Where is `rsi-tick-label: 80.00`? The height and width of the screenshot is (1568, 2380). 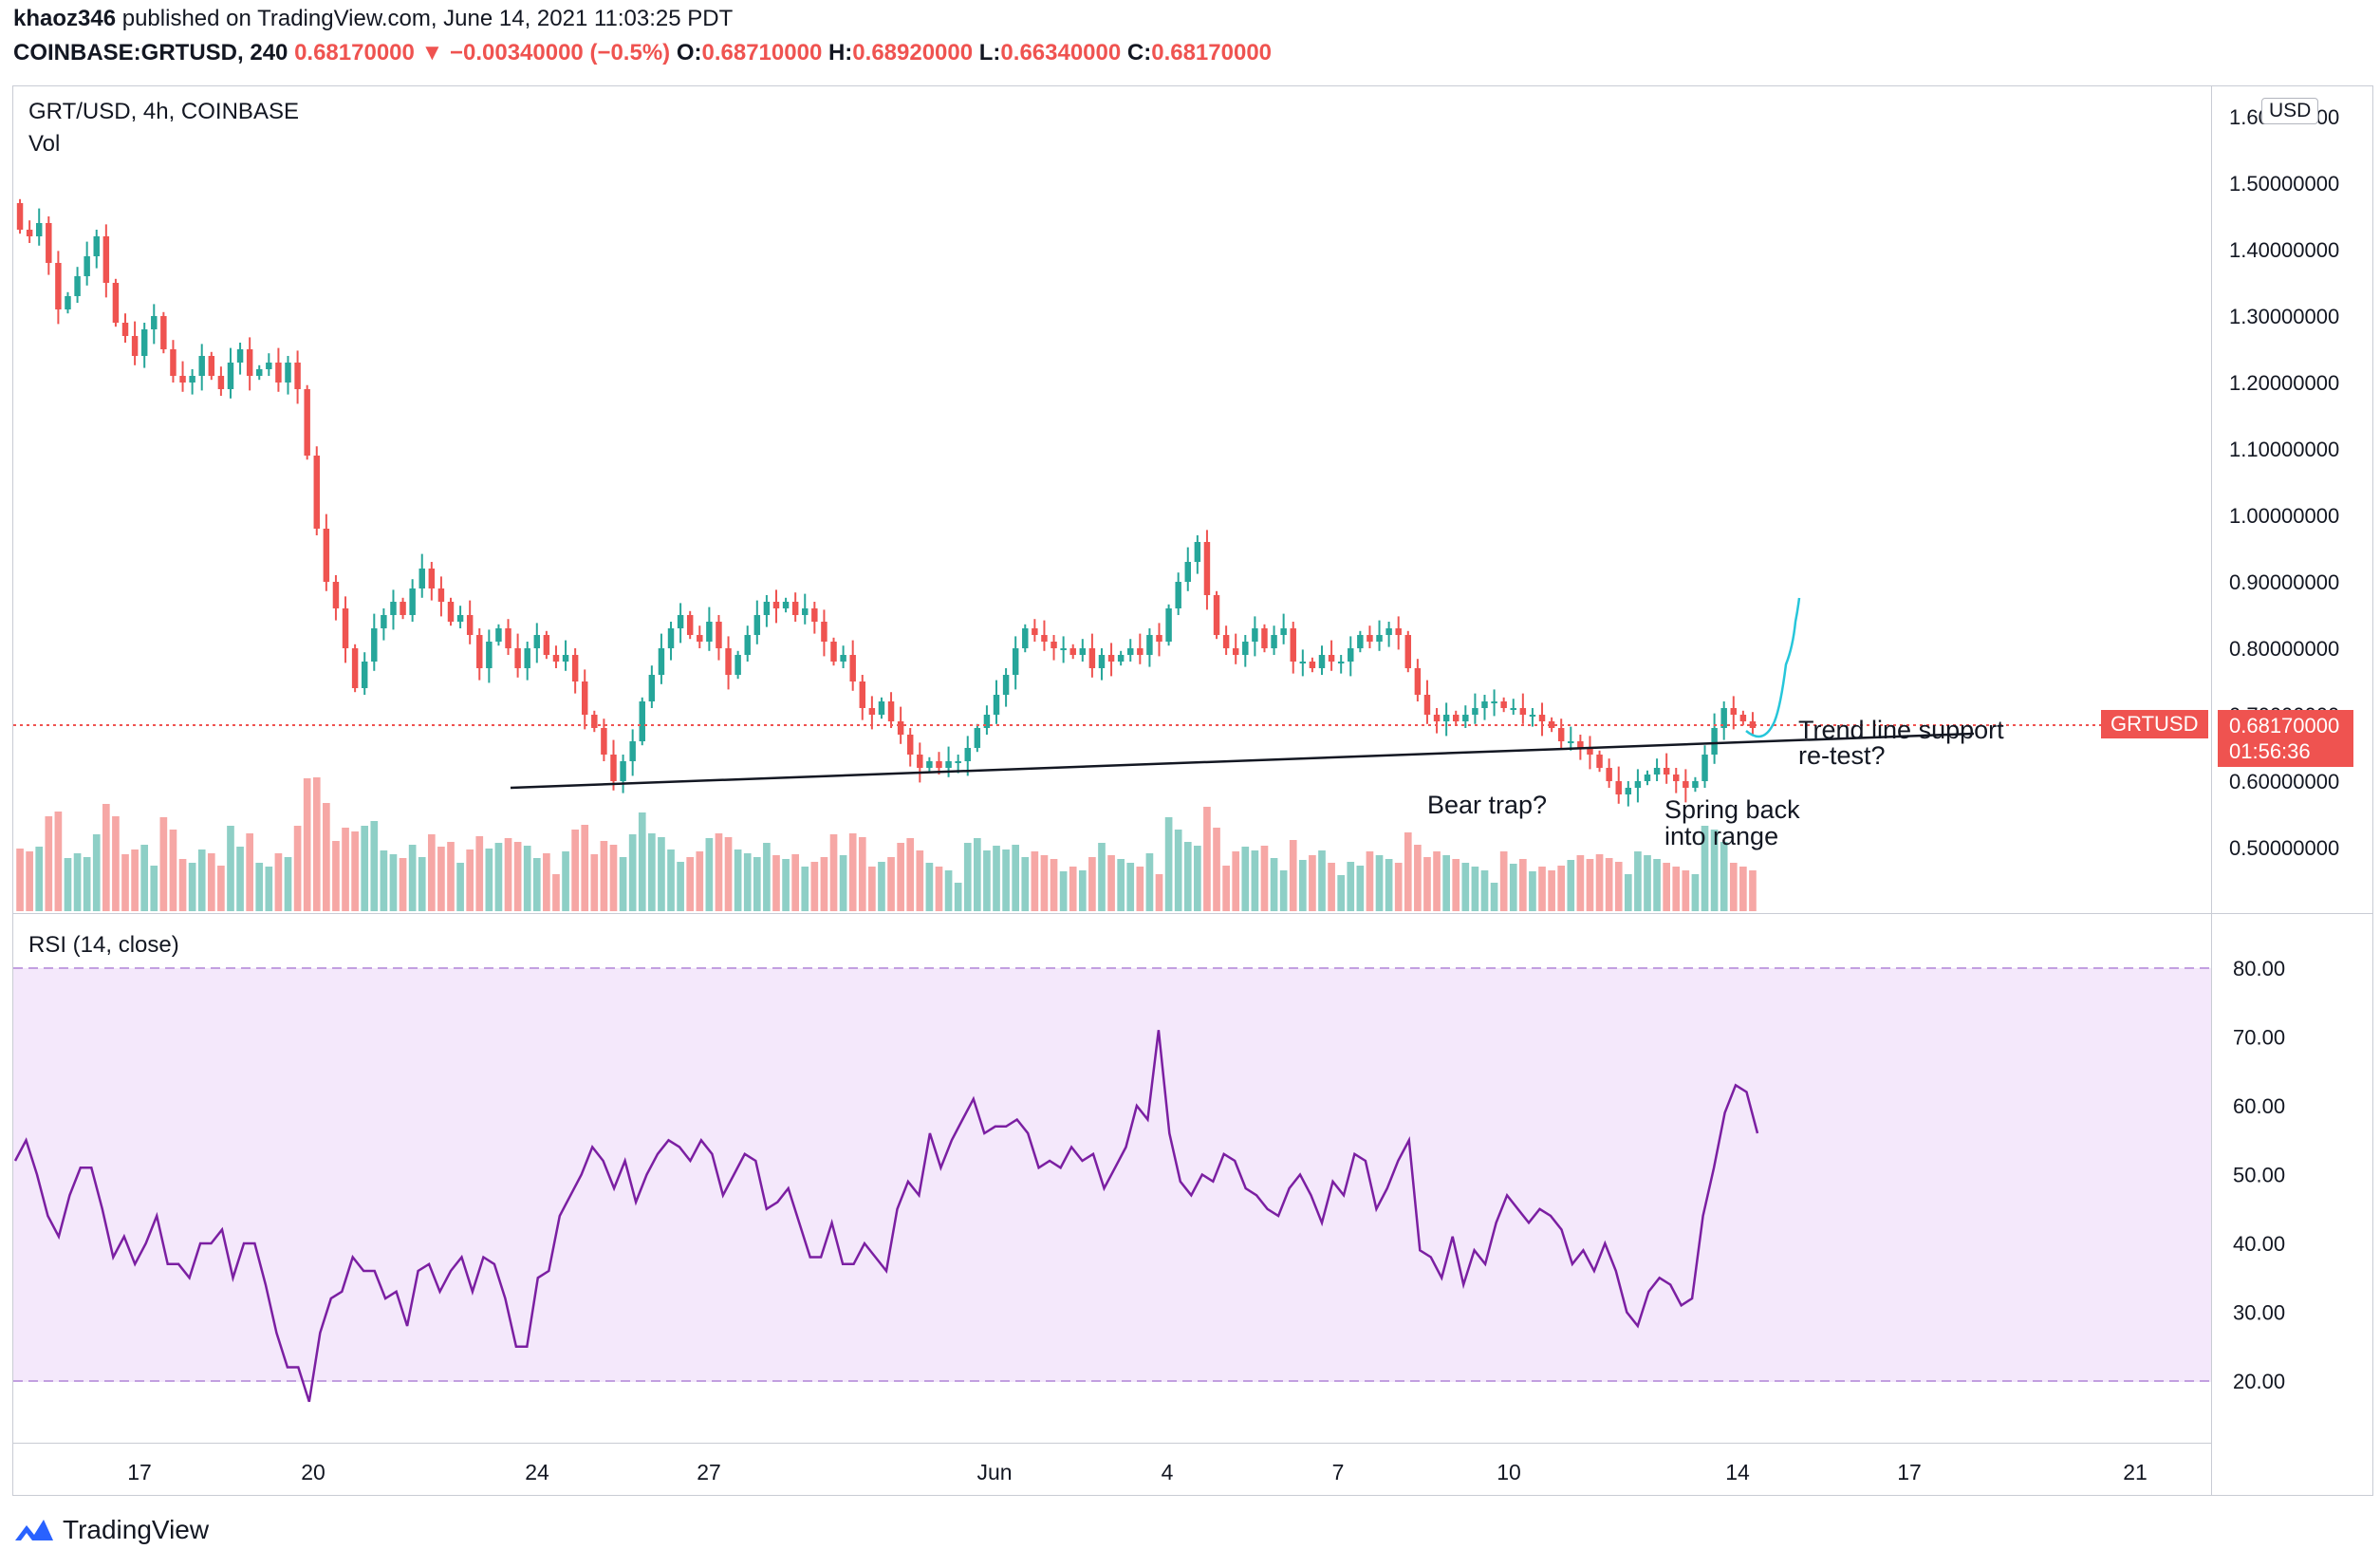
rsi-tick-label: 80.00 is located at coordinates (2259, 968).